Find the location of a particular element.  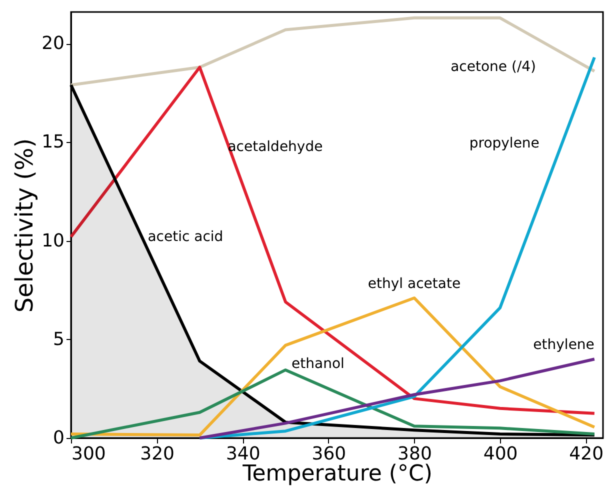

x-tick-label: 360 is located at coordinates (329, 454).